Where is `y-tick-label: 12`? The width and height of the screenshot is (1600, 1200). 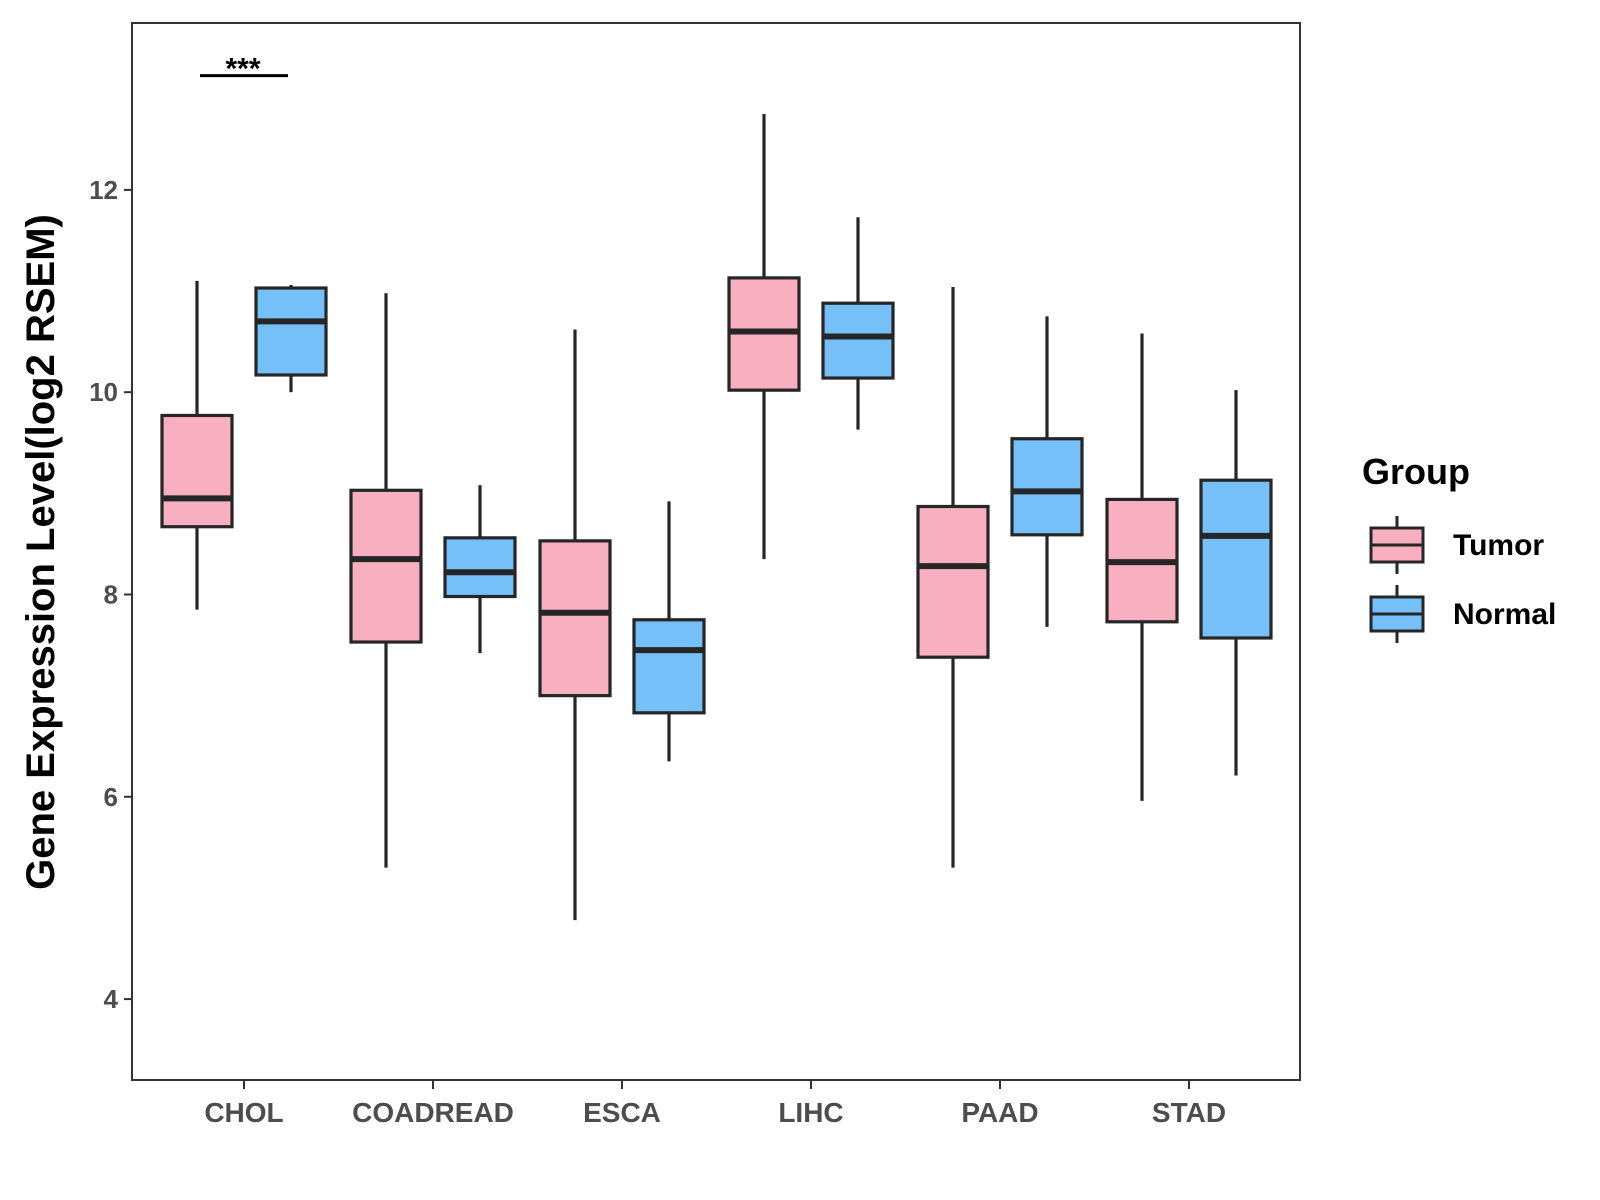 y-tick-label: 12 is located at coordinates (103, 190).